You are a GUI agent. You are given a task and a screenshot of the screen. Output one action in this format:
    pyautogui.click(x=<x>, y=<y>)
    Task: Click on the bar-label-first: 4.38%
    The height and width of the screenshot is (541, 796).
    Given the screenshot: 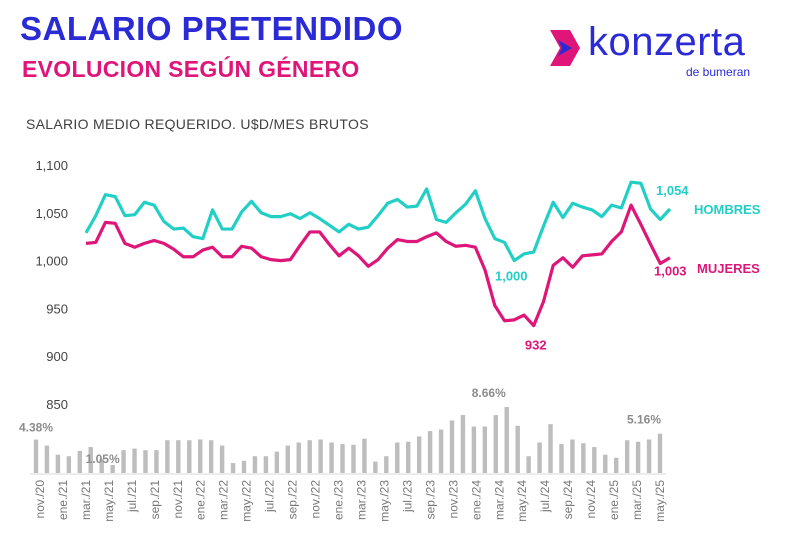 What is the action you would take?
    pyautogui.click(x=36, y=428)
    